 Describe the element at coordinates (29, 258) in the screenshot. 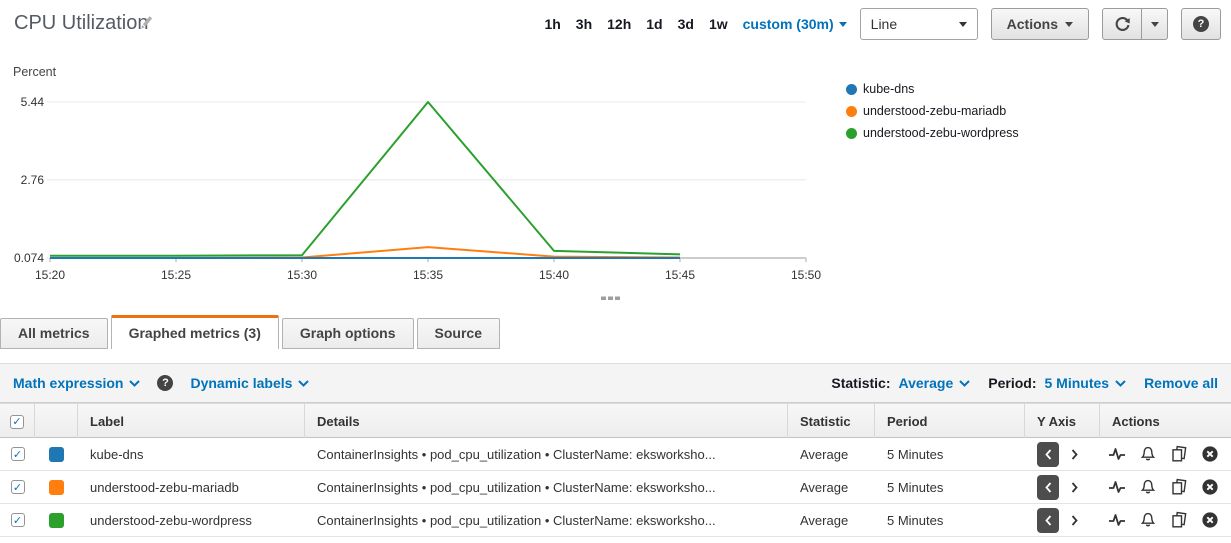

I see `svg-text: 0.074` at that location.